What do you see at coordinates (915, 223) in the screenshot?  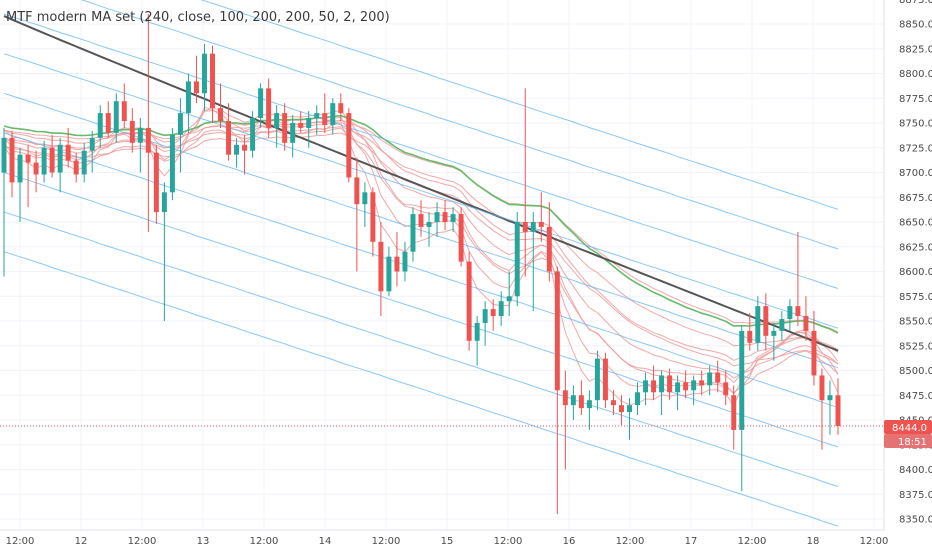 I see `y-tick-label: 8650.0` at bounding box center [915, 223].